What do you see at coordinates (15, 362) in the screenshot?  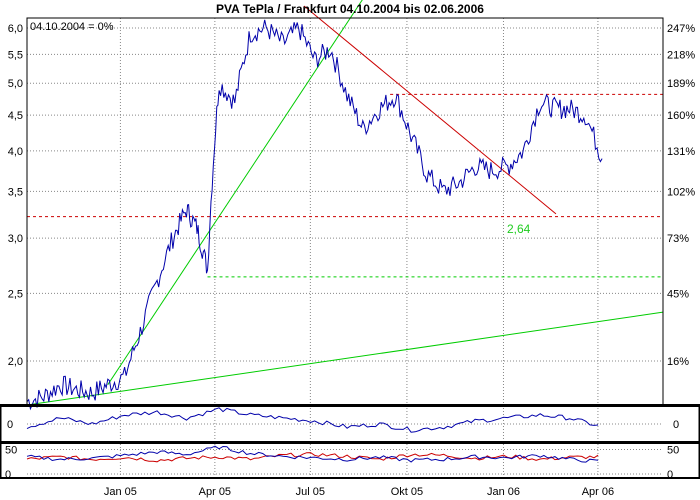 I see `y-left-tick-label: 2,0` at bounding box center [15, 362].